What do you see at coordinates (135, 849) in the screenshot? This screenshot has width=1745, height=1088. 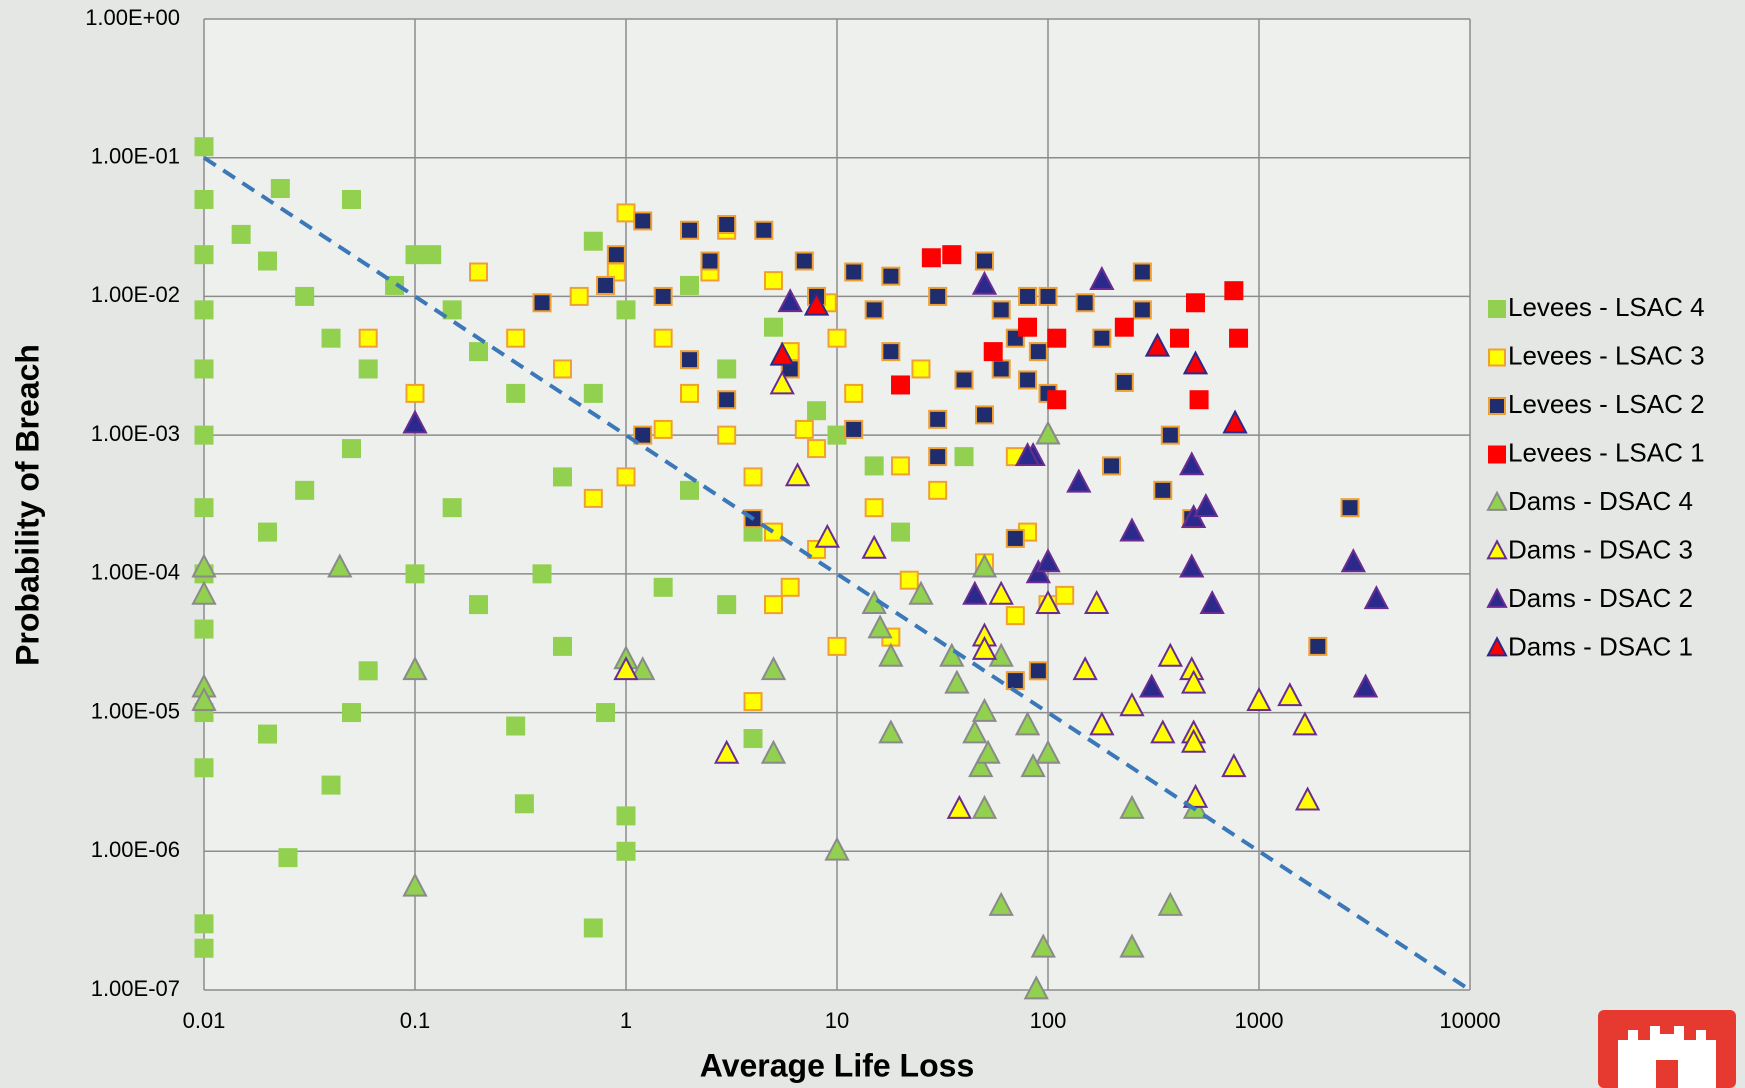 I see `y-tick-label: 1.00E-06` at bounding box center [135, 849].